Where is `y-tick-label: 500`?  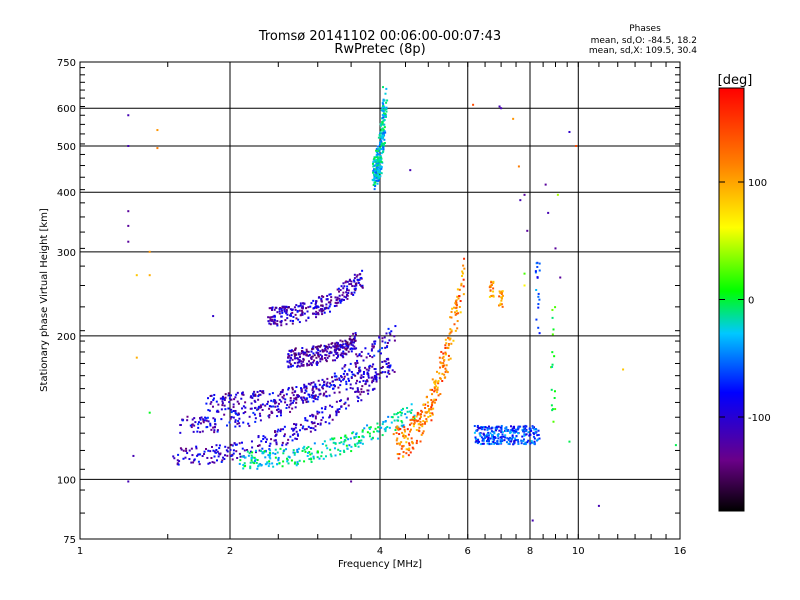 y-tick-label: 500 is located at coordinates (66, 147).